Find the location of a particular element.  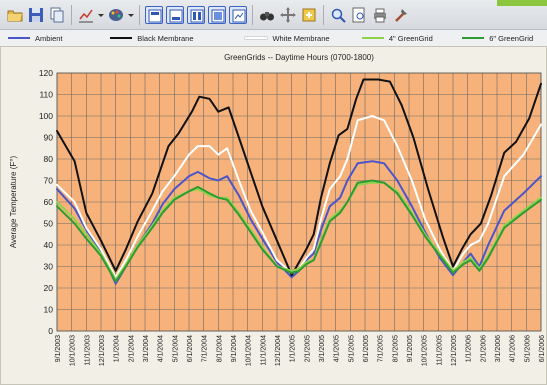

palette-icon is located at coordinates (116, 14).